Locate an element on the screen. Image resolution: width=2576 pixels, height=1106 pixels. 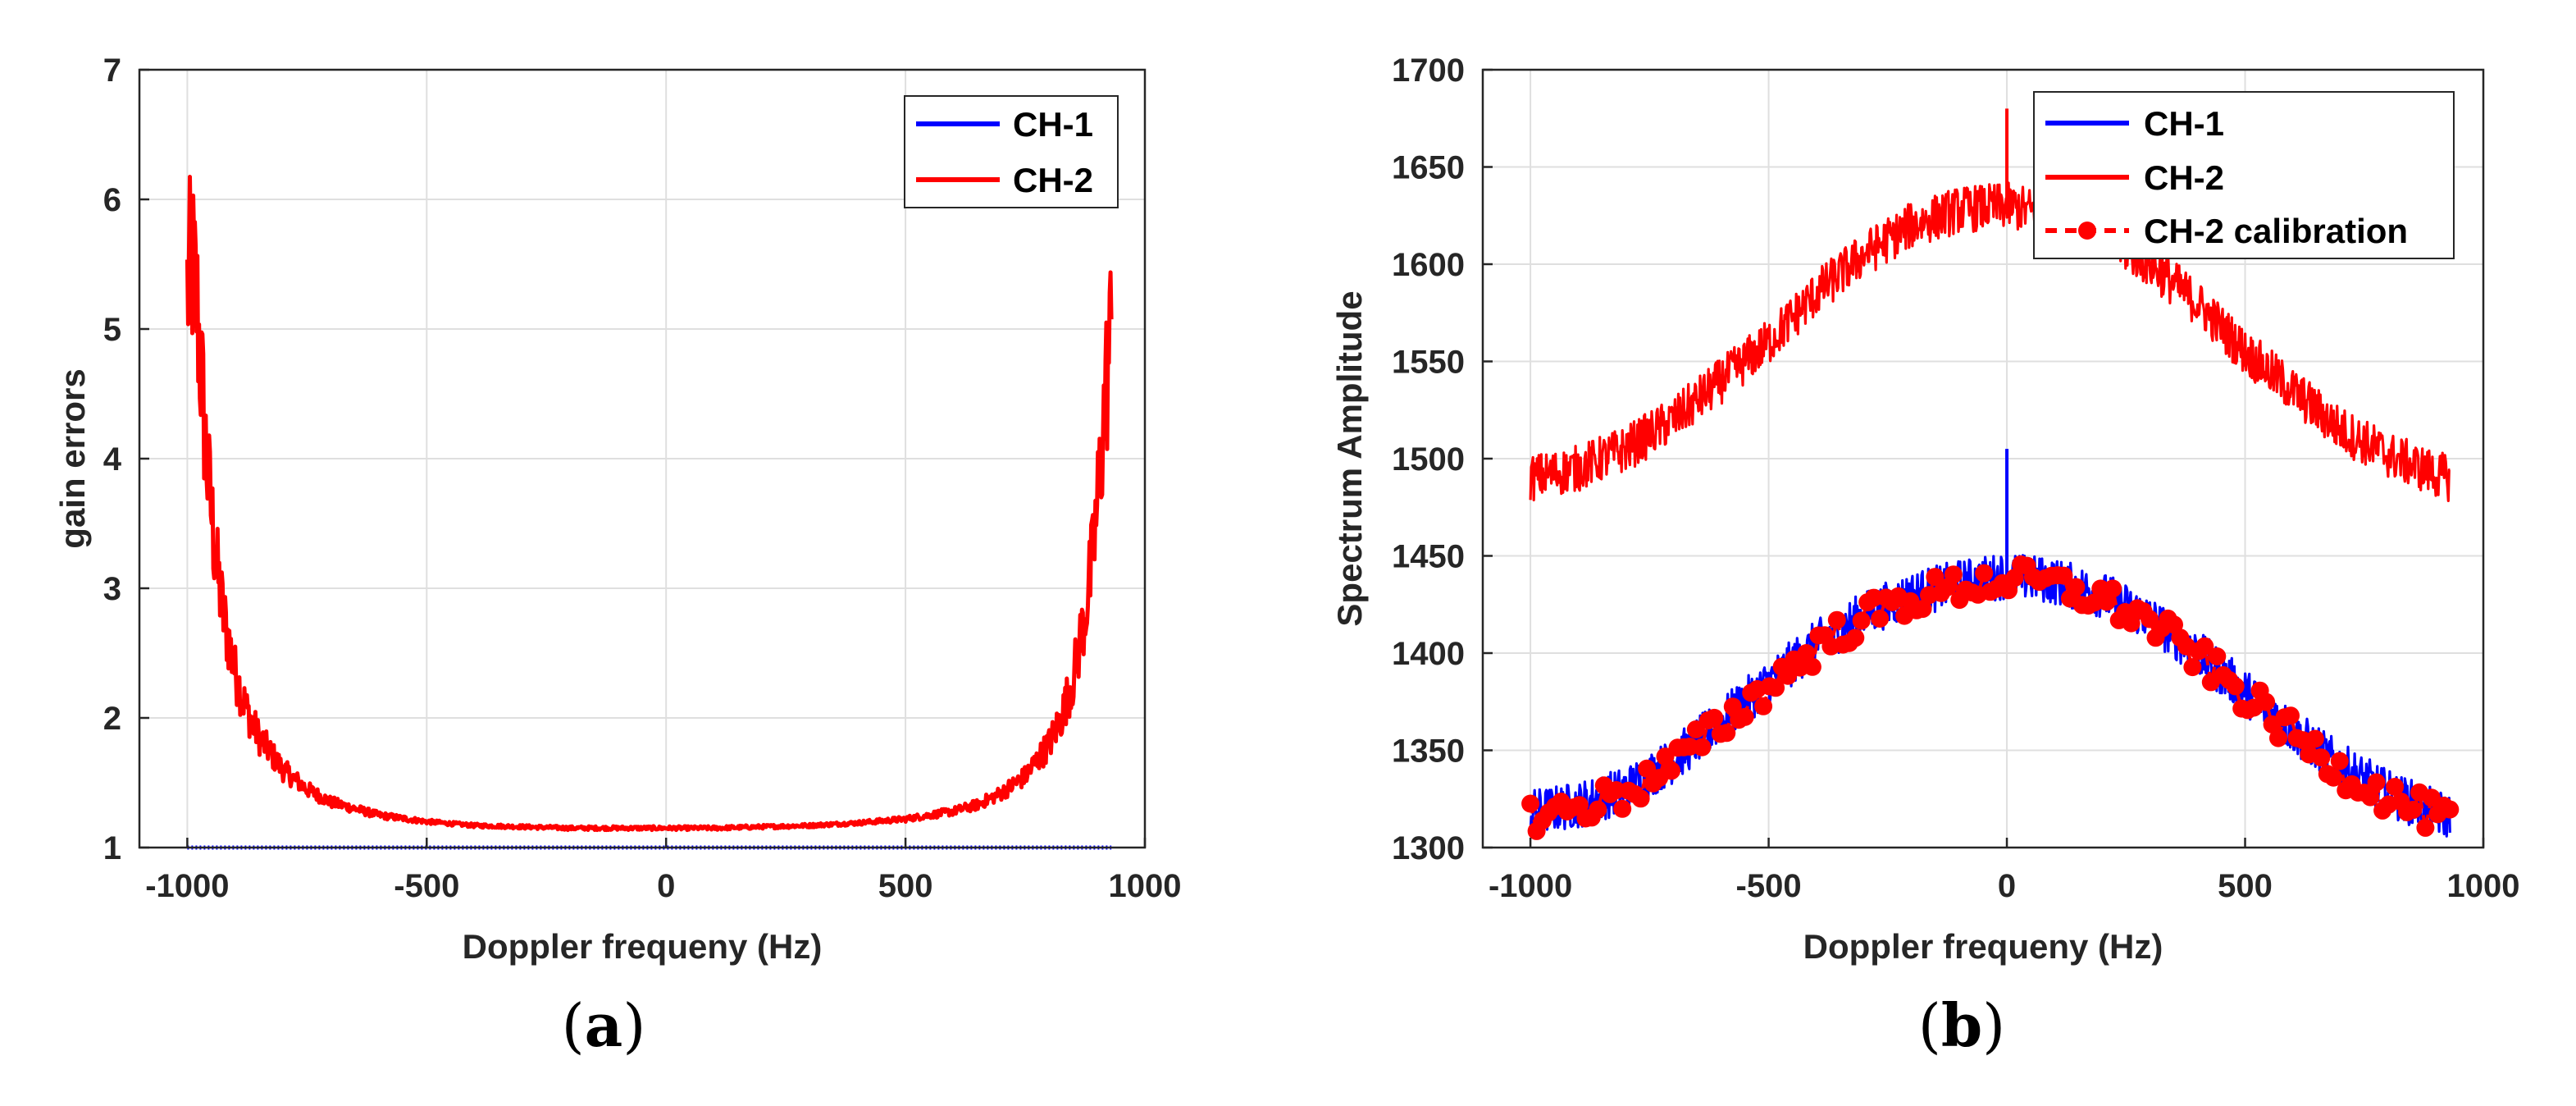
y-tick-label: 5 is located at coordinates (112, 330).